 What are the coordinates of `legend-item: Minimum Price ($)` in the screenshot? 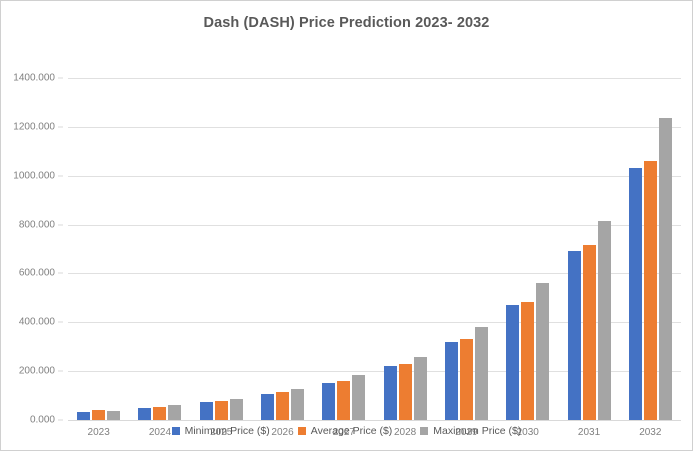 It's located at (220, 431).